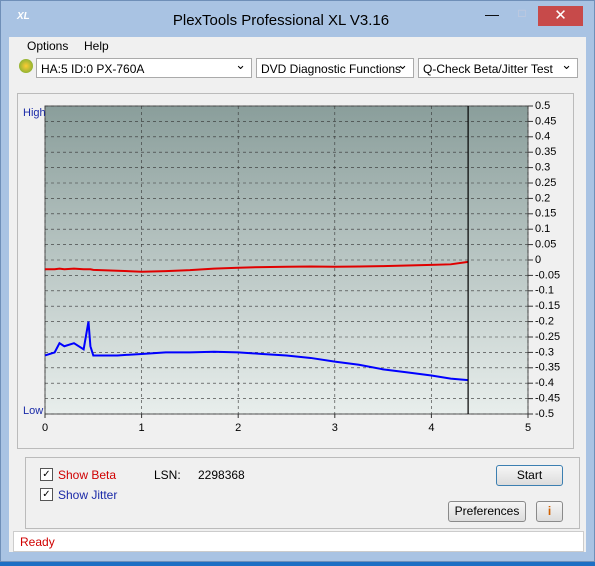 This screenshot has height=566, width=595. Describe the element at coordinates (335, 66) in the screenshot. I see `function-select: DVD Diagnostic Functions` at that location.